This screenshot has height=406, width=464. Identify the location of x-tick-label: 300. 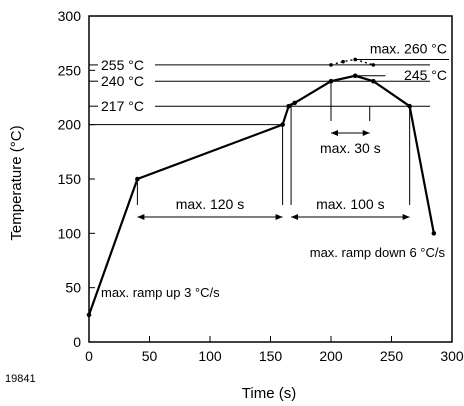
(452, 356).